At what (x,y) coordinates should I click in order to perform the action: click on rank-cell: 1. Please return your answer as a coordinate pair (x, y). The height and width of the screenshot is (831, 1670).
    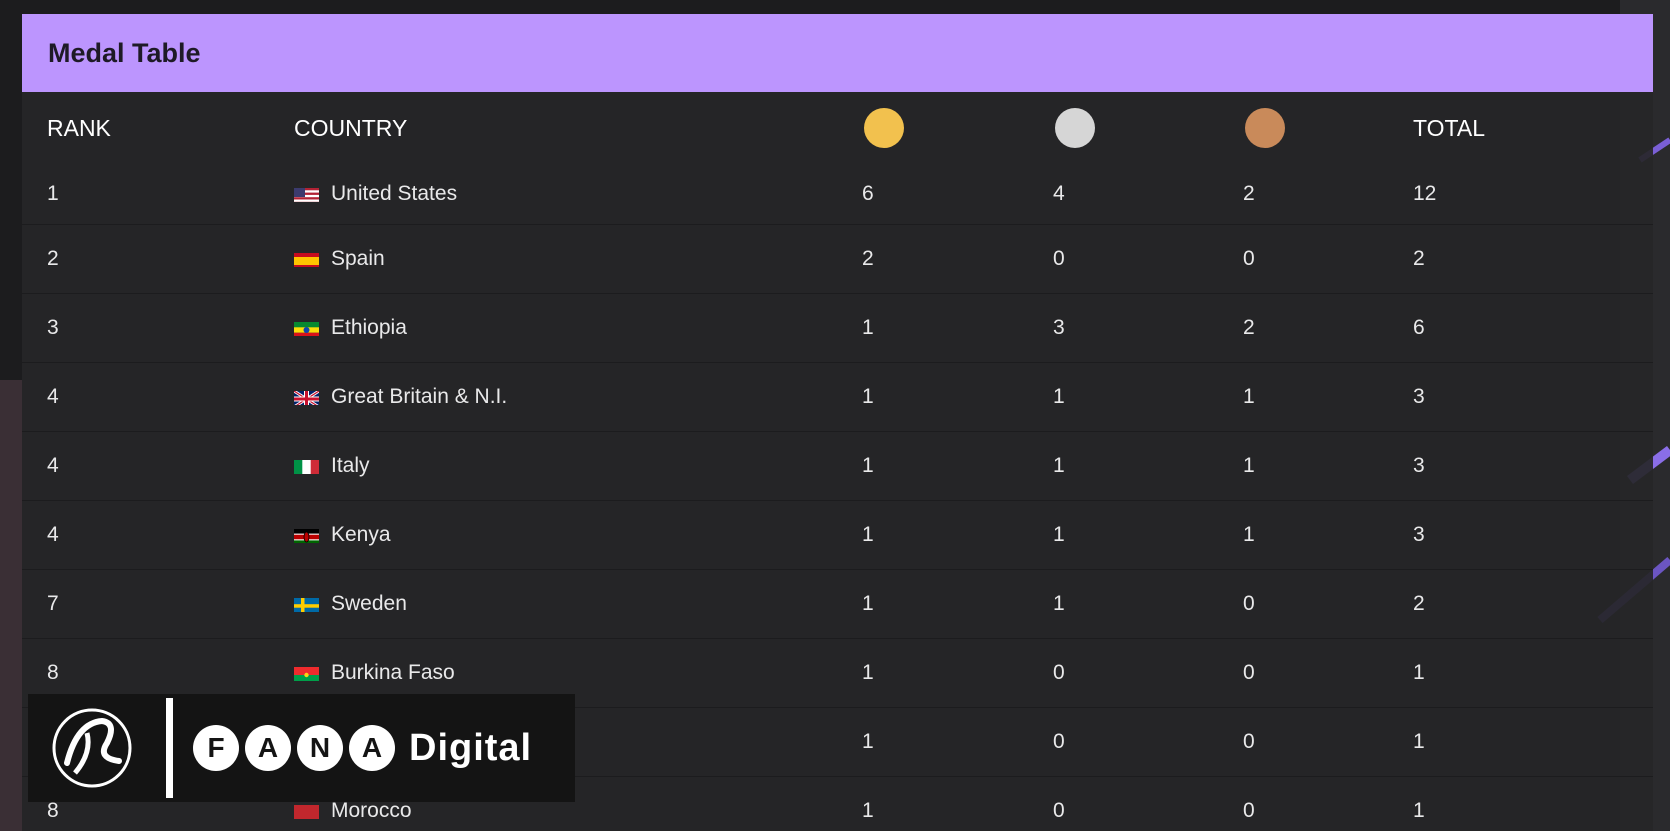
    Looking at the image, I should click on (53, 194).